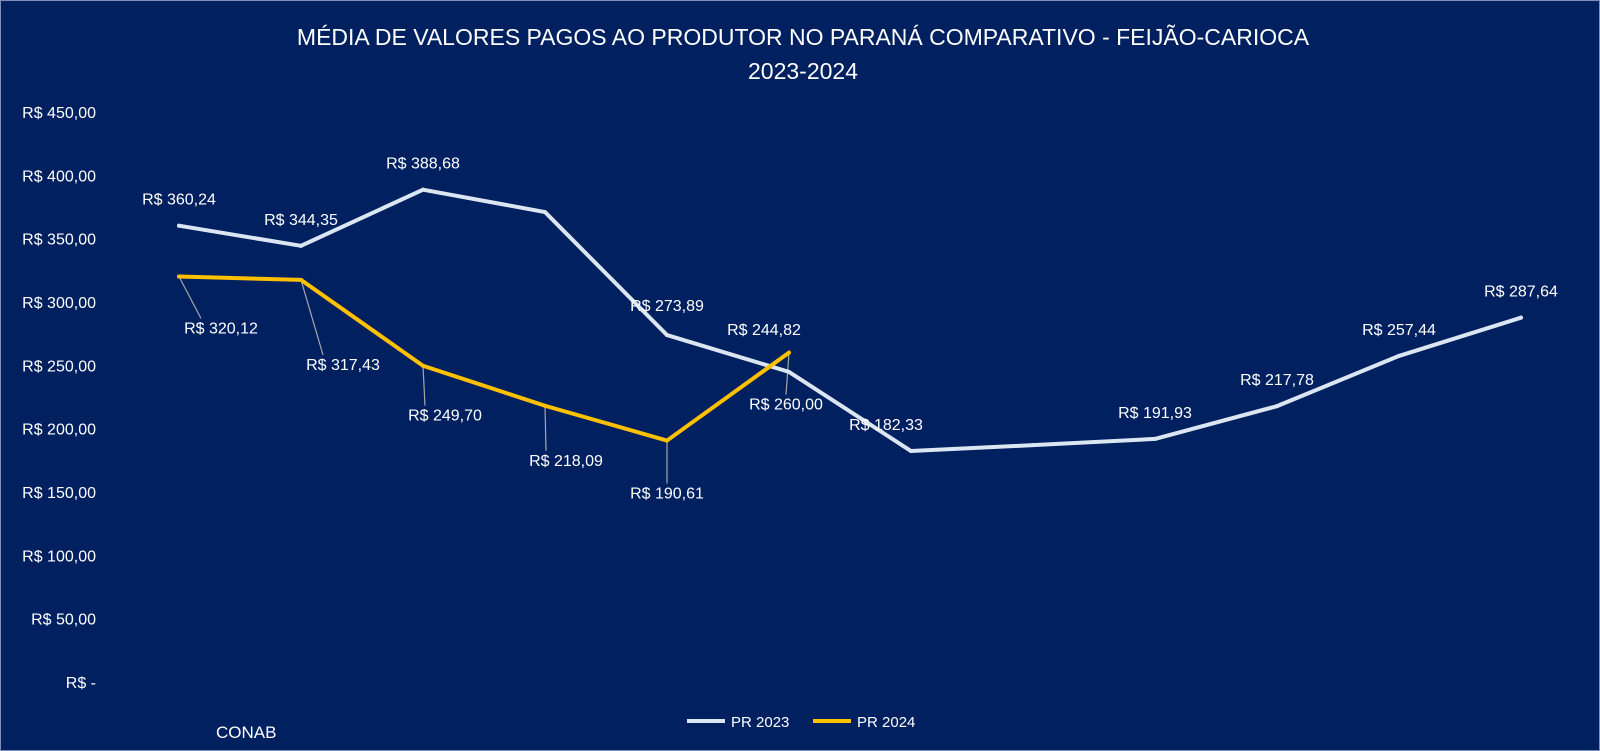 The height and width of the screenshot is (751, 1600). What do you see at coordinates (221, 329) in the screenshot?
I see `data-label: R$ 320,12` at bounding box center [221, 329].